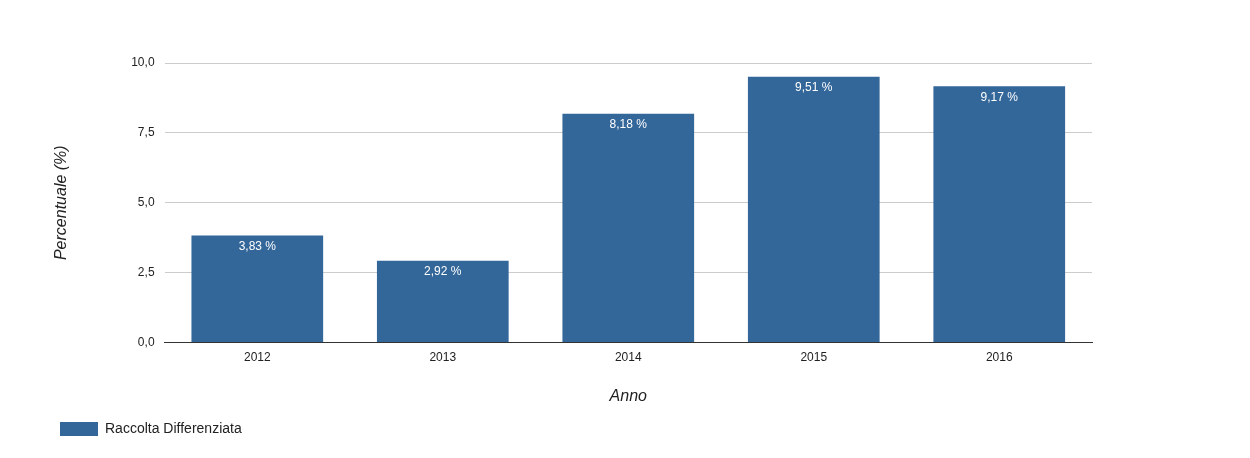  I want to click on y-tick-label: 5,0, so click(146, 202).